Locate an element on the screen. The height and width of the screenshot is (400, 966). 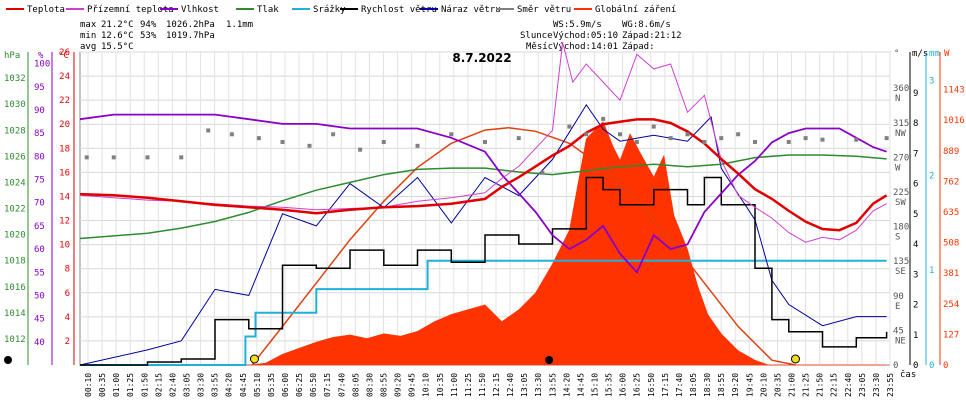
x-tick-label: 06:25 is located at coordinates (299, 385).